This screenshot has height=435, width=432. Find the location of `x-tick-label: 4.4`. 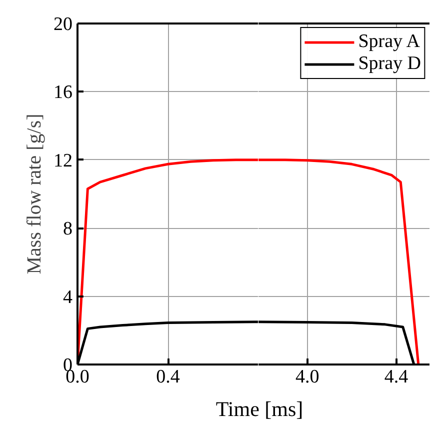

x-tick-label: 4.4 is located at coordinates (396, 377).